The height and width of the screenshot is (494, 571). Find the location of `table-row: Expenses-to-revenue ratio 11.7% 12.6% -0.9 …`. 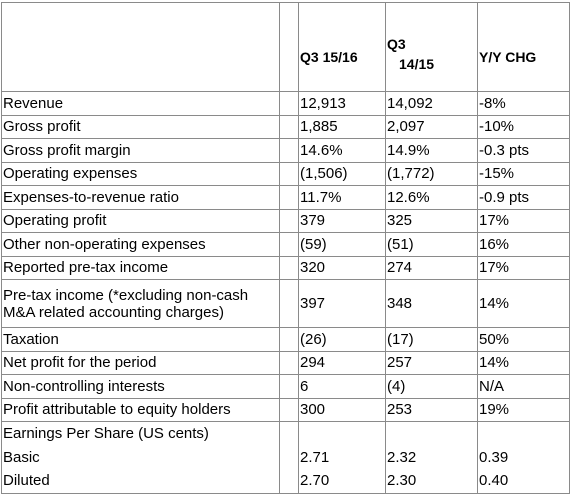

table-row: Expenses-to-revenue ratio 11.7% 12.6% -0.9 … is located at coordinates (285, 197).